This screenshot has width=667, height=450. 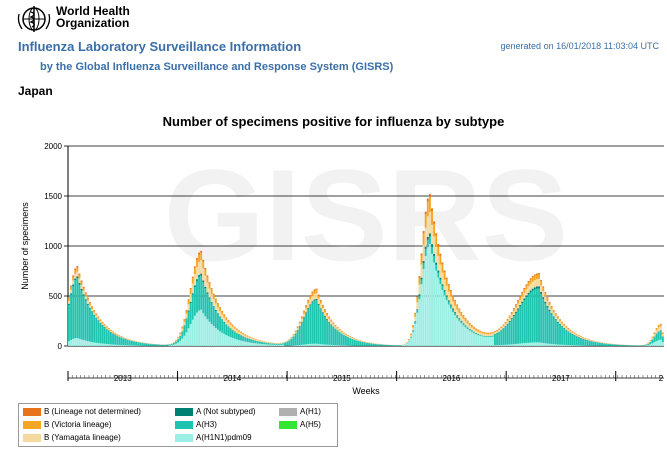 What do you see at coordinates (93, 23) in the screenshot?
I see `org-name-line2: Organization` at bounding box center [93, 23].